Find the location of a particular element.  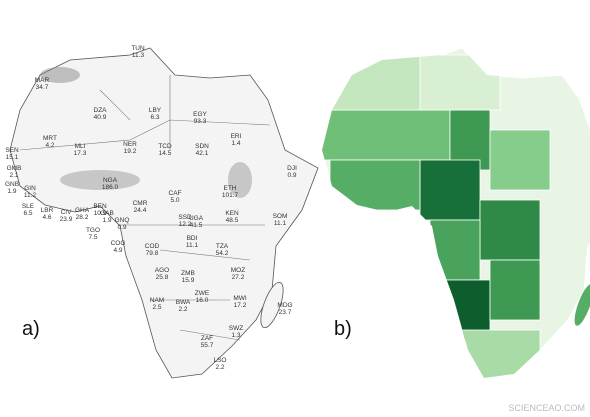

watermark: SCIENCEAO.COM is located at coordinates (546, 408).